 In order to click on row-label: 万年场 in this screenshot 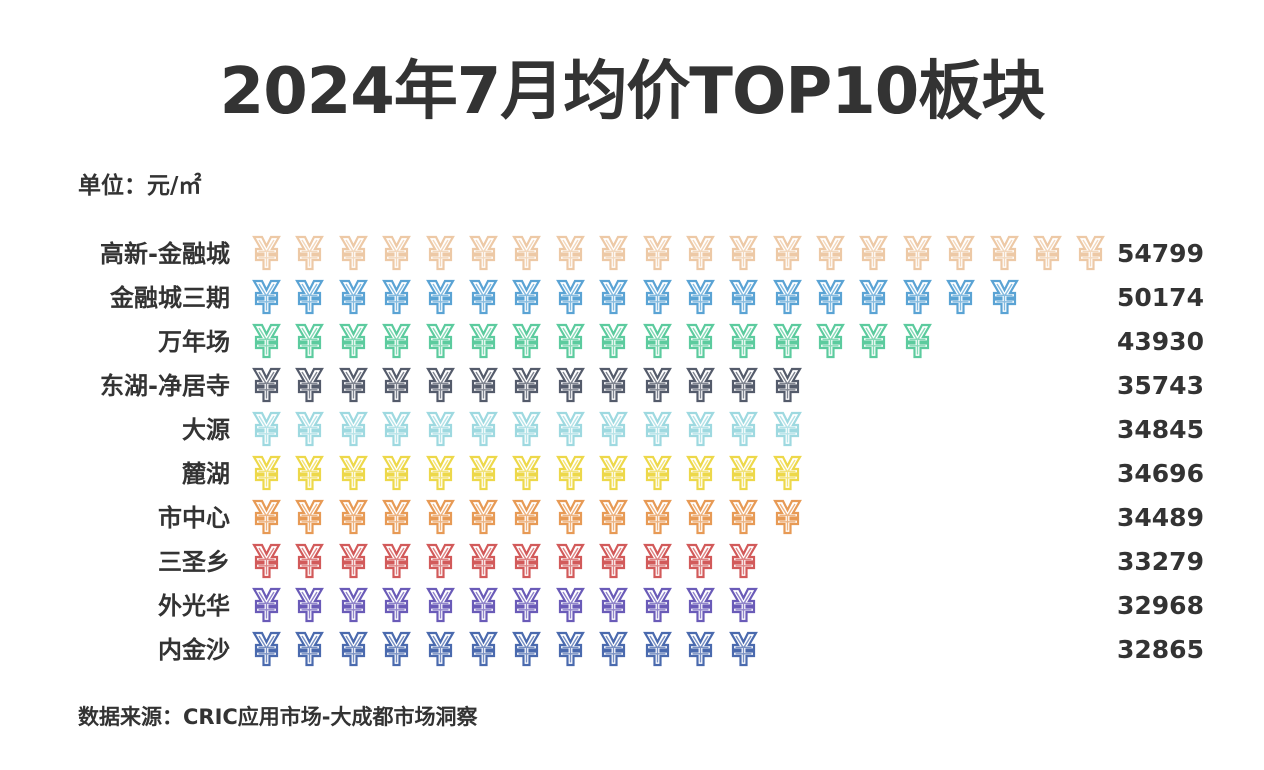, I will do `click(194, 342)`.